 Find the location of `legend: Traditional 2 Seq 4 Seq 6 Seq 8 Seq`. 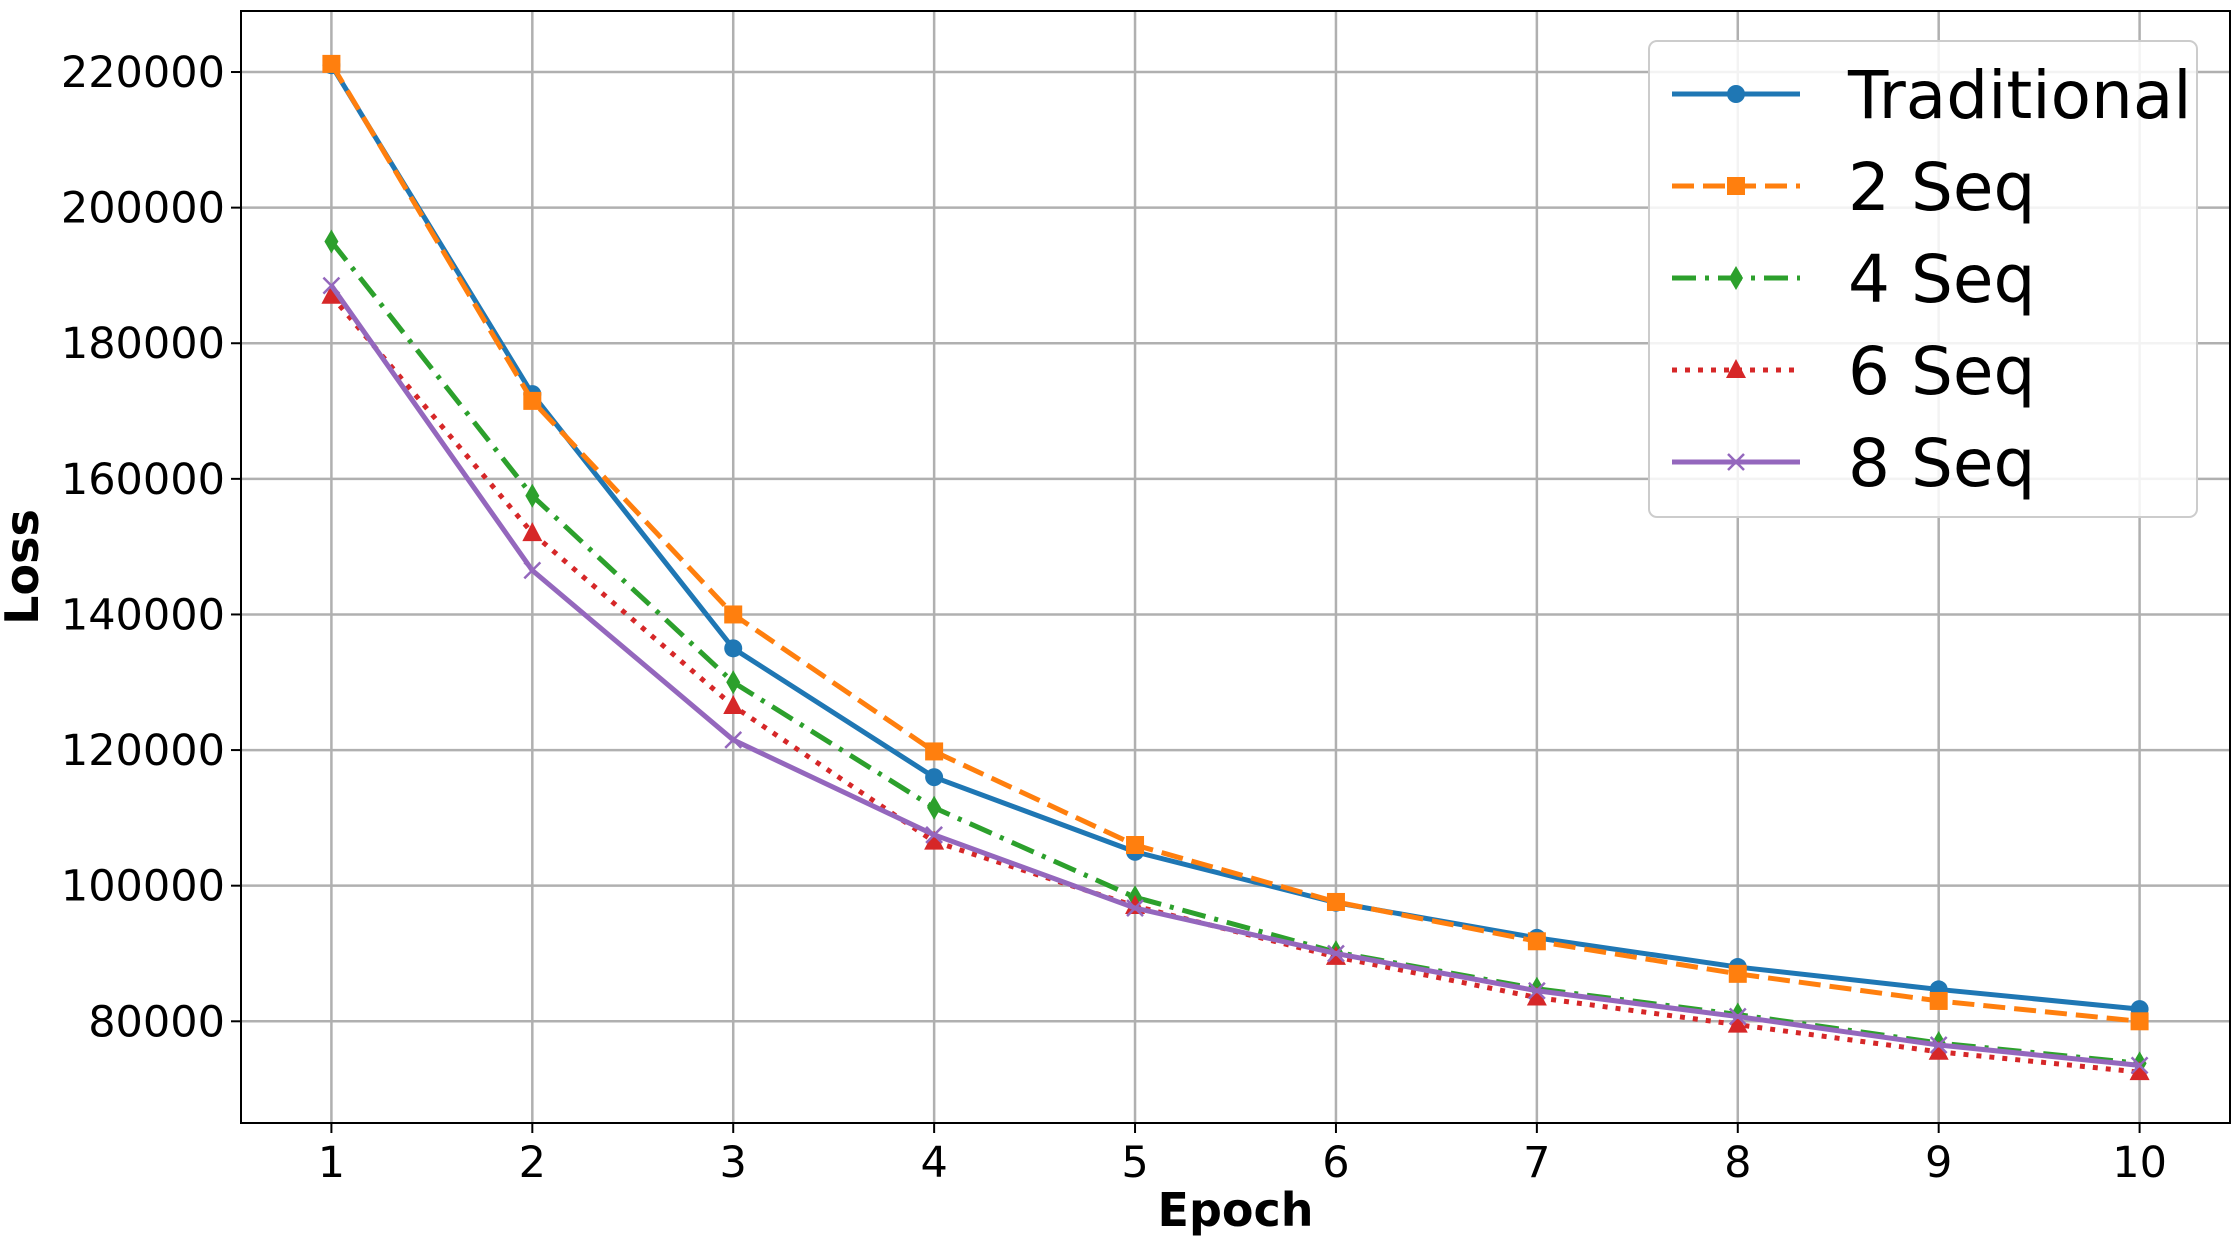

legend: Traditional 2 Seq 4 Seq 6 Seq 8 Seq is located at coordinates (1923, 279).